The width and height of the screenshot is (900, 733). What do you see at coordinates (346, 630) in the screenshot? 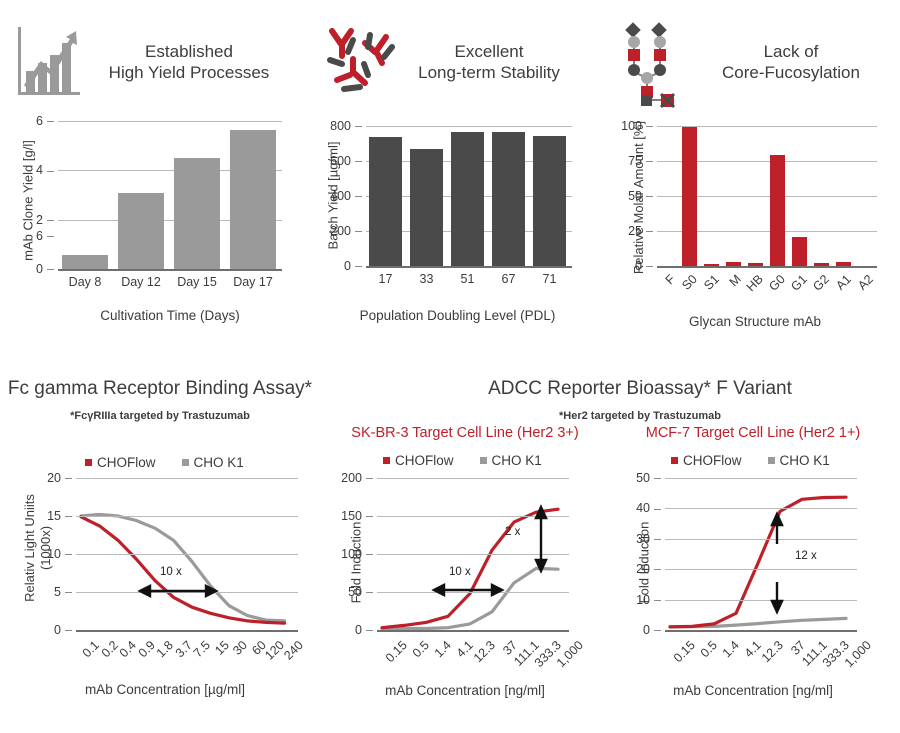
I see `chart5-ytick-0: 0` at bounding box center [346, 630].